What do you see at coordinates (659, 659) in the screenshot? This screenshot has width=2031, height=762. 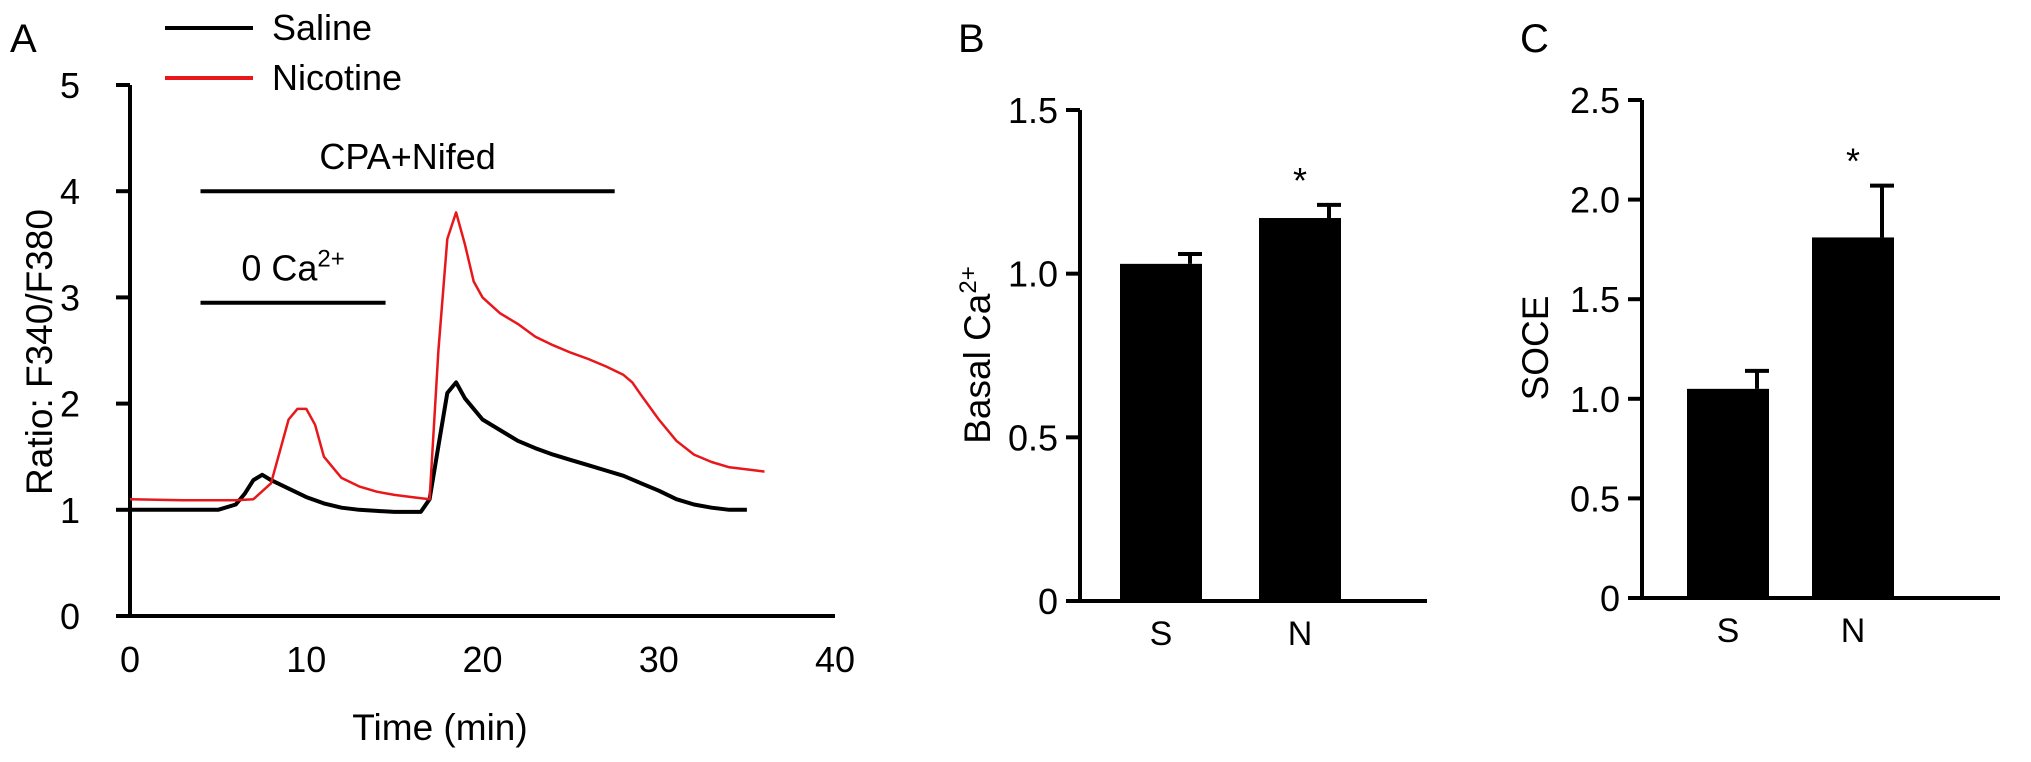 I see `x-tick-label: 30` at bounding box center [659, 659].